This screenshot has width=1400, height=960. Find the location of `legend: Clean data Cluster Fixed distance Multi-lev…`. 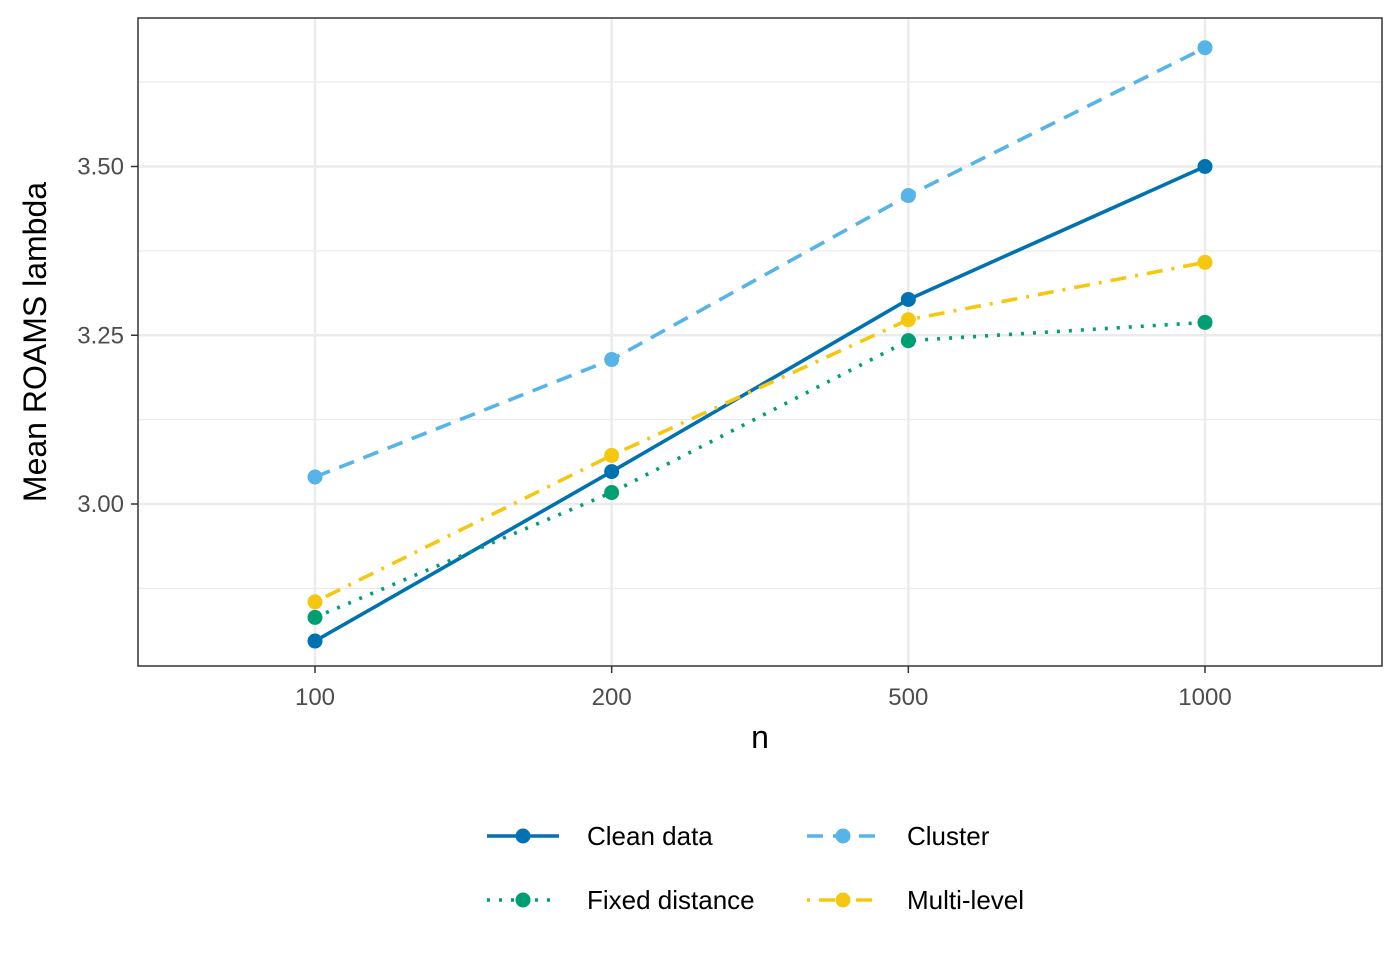

legend: Clean data Cluster Fixed distance Multi-lev… is located at coordinates (755, 868).